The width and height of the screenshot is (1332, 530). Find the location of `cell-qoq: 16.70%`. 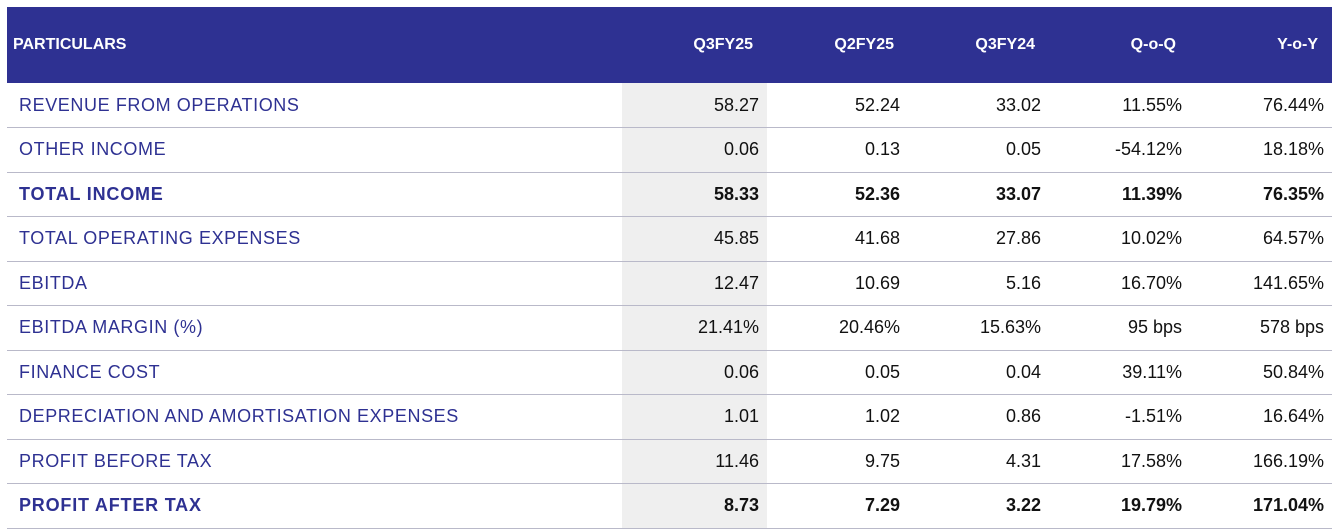

cell-qoq: 16.70% is located at coordinates (1119, 283).